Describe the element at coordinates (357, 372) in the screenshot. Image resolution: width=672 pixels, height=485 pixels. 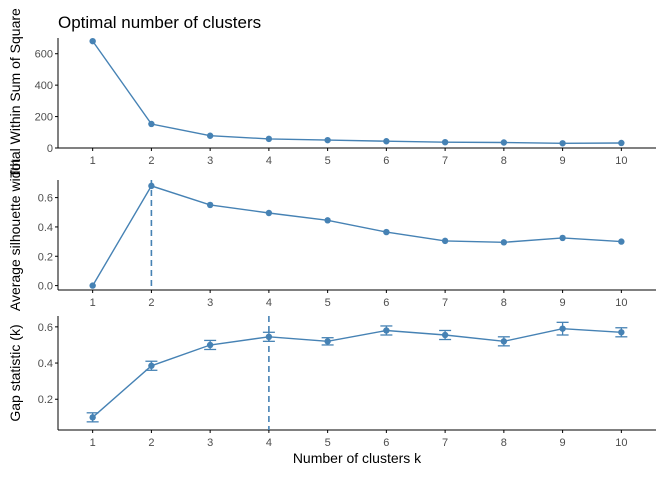
I see `series-line` at that location.